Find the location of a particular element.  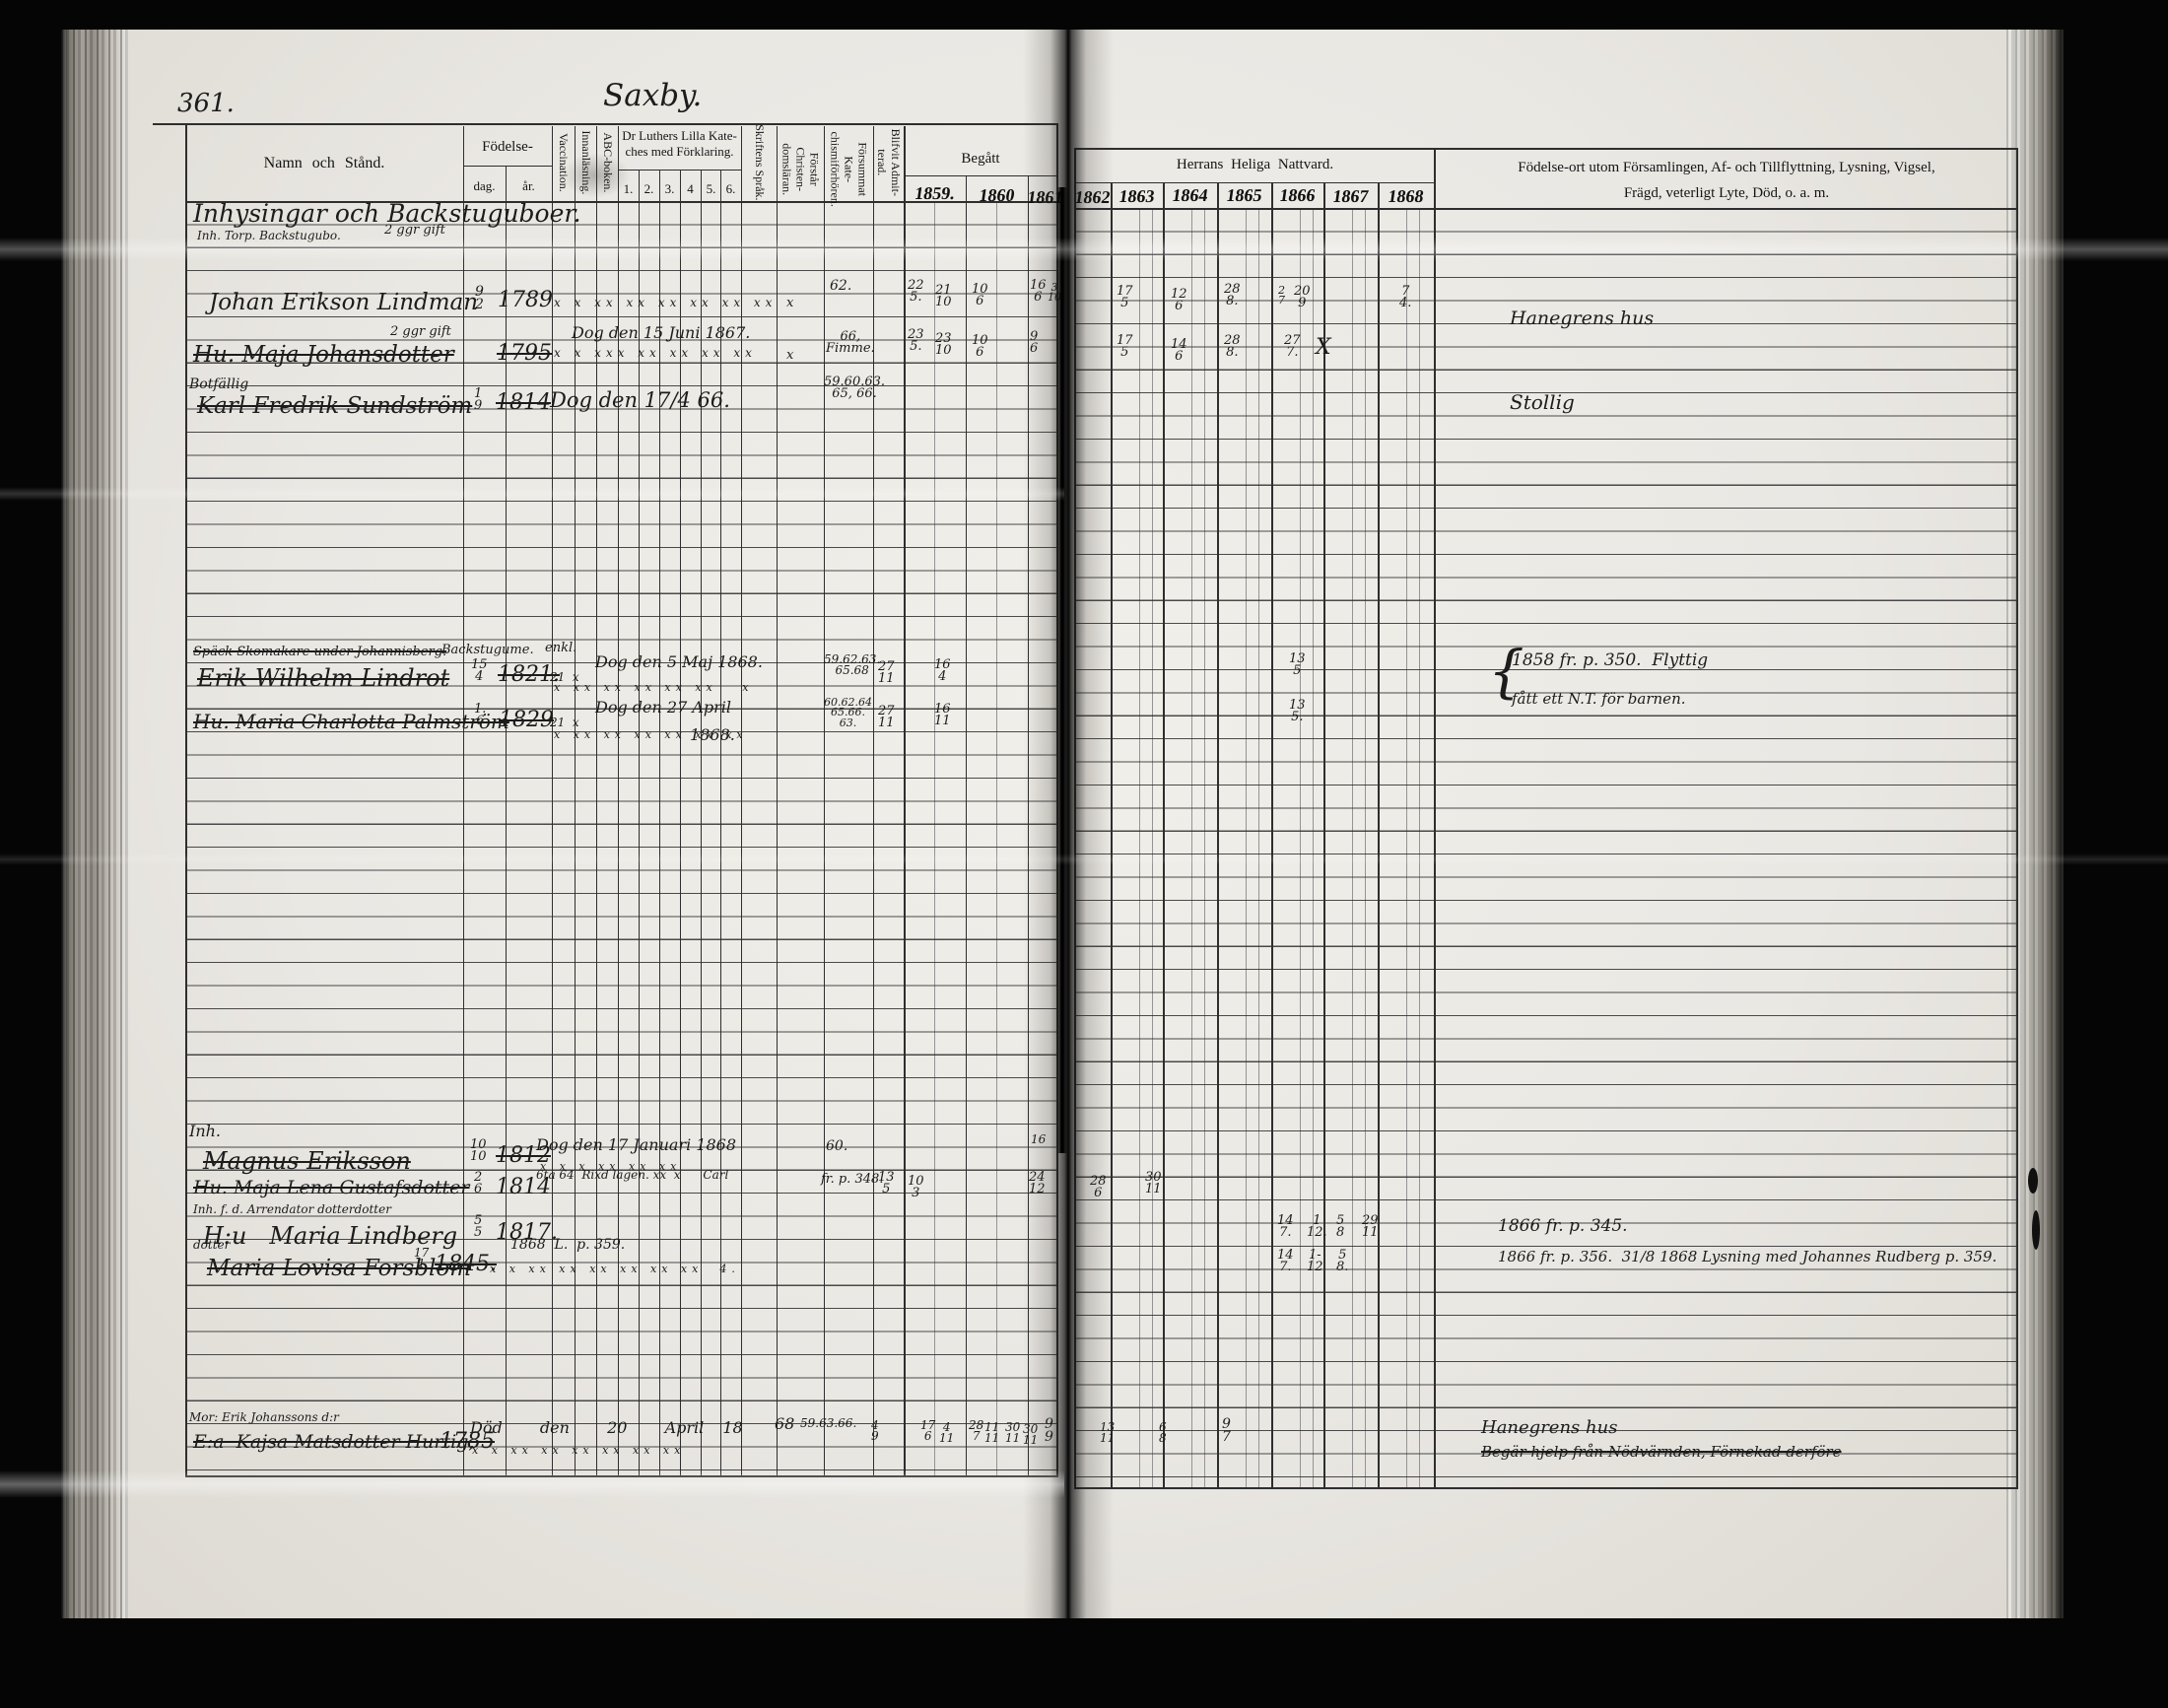

year-label-1868: 1868 is located at coordinates (1406, 196).